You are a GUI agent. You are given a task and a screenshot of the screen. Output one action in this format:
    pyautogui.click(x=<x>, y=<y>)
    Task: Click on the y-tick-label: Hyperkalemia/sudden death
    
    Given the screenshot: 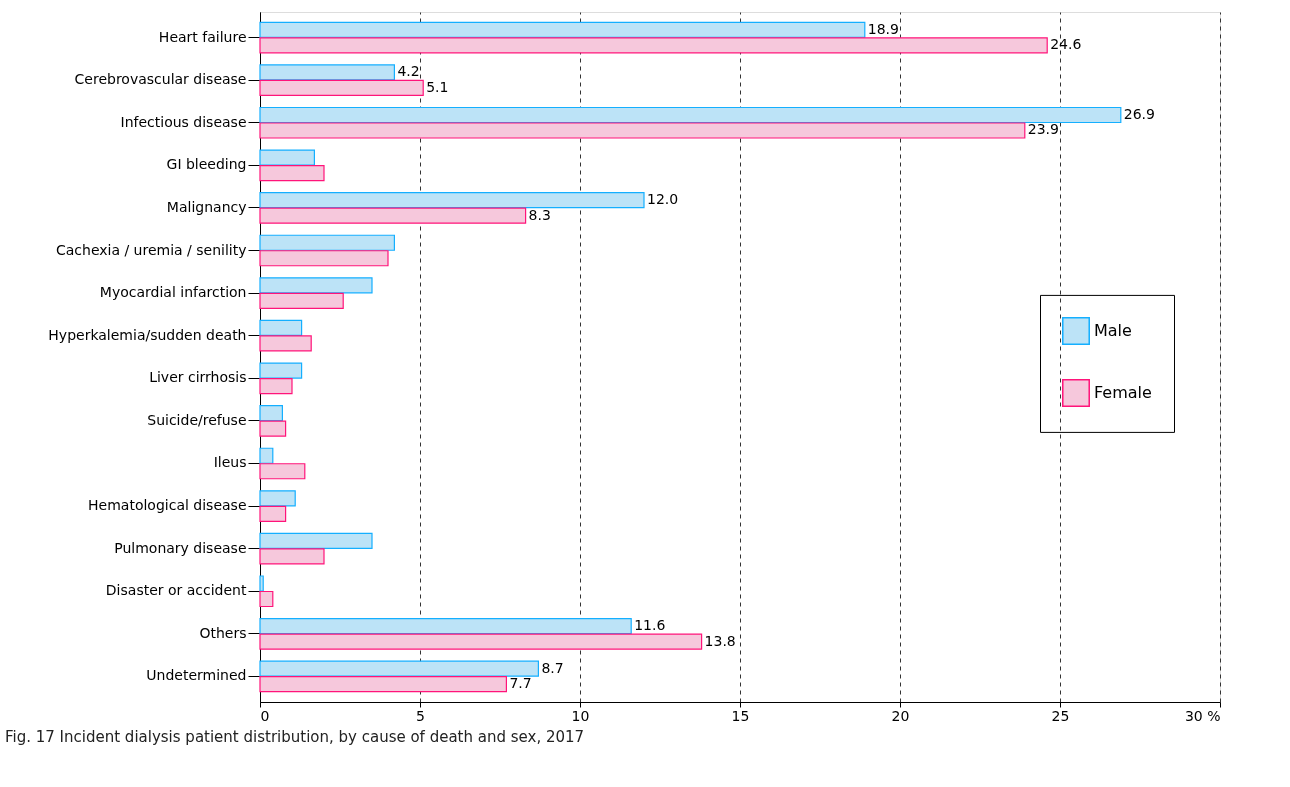 What is the action you would take?
    pyautogui.click(x=147, y=334)
    